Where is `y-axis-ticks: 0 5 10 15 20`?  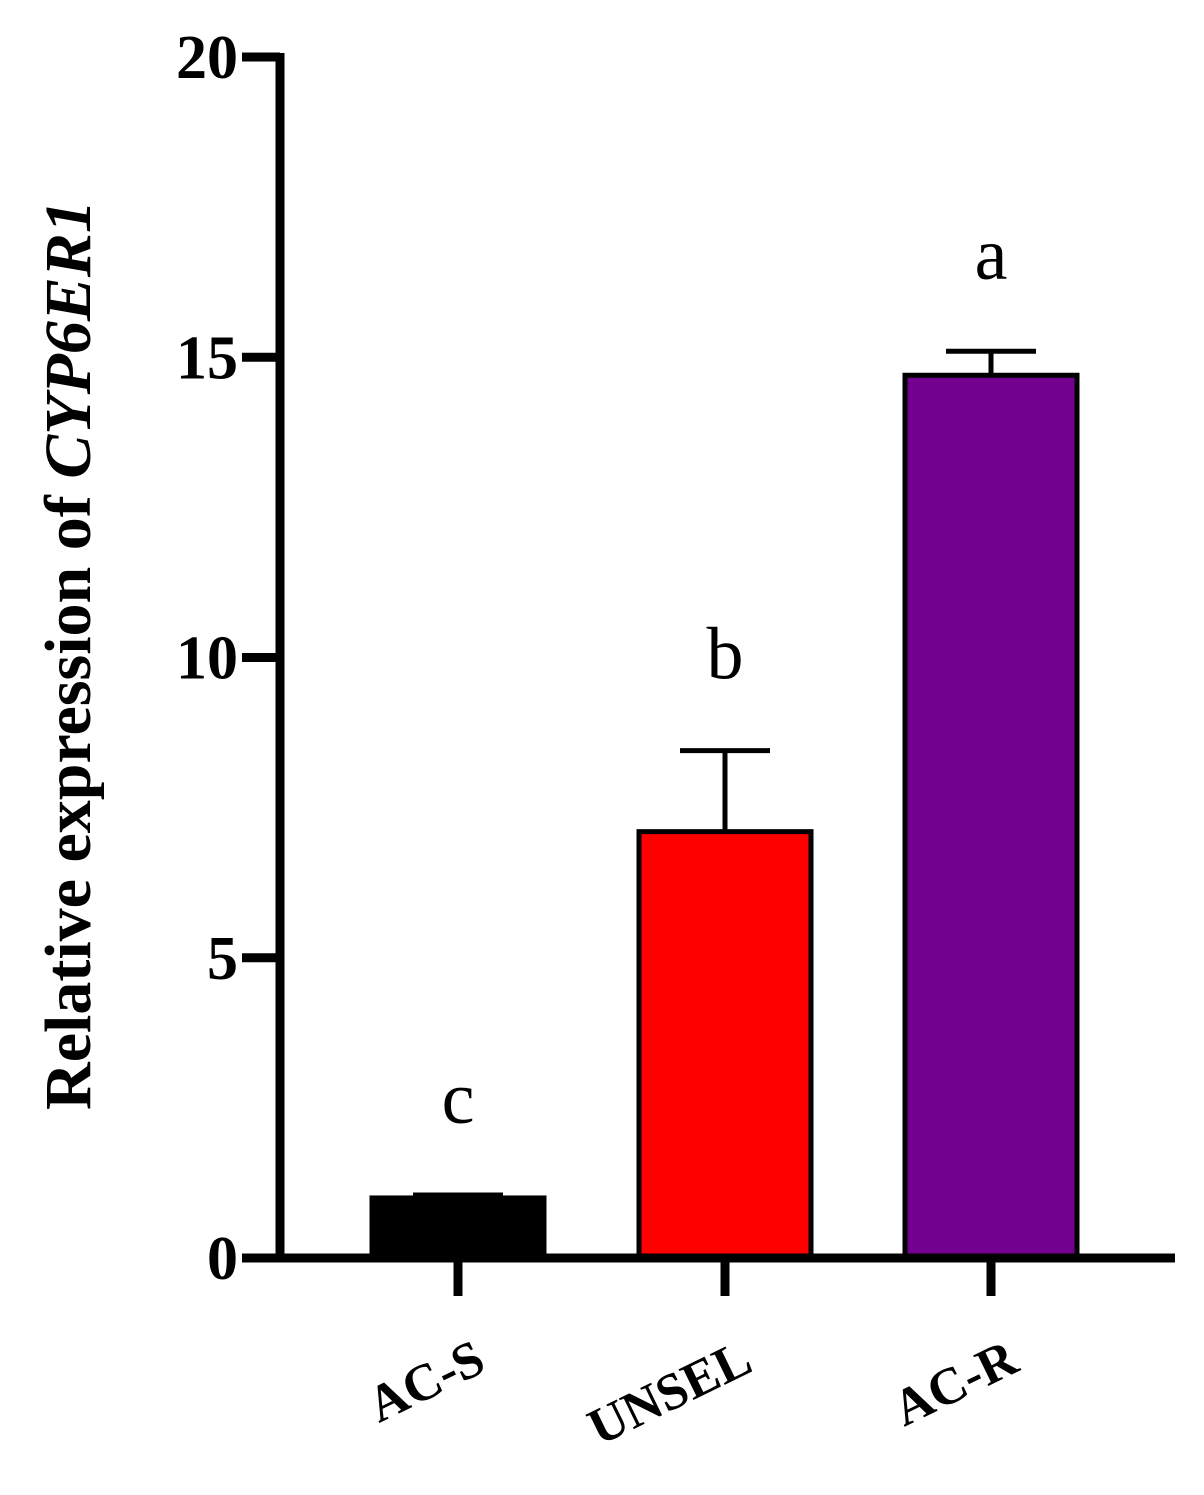
y-axis-ticks: 0 5 10 15 20 is located at coordinates (228, 658).